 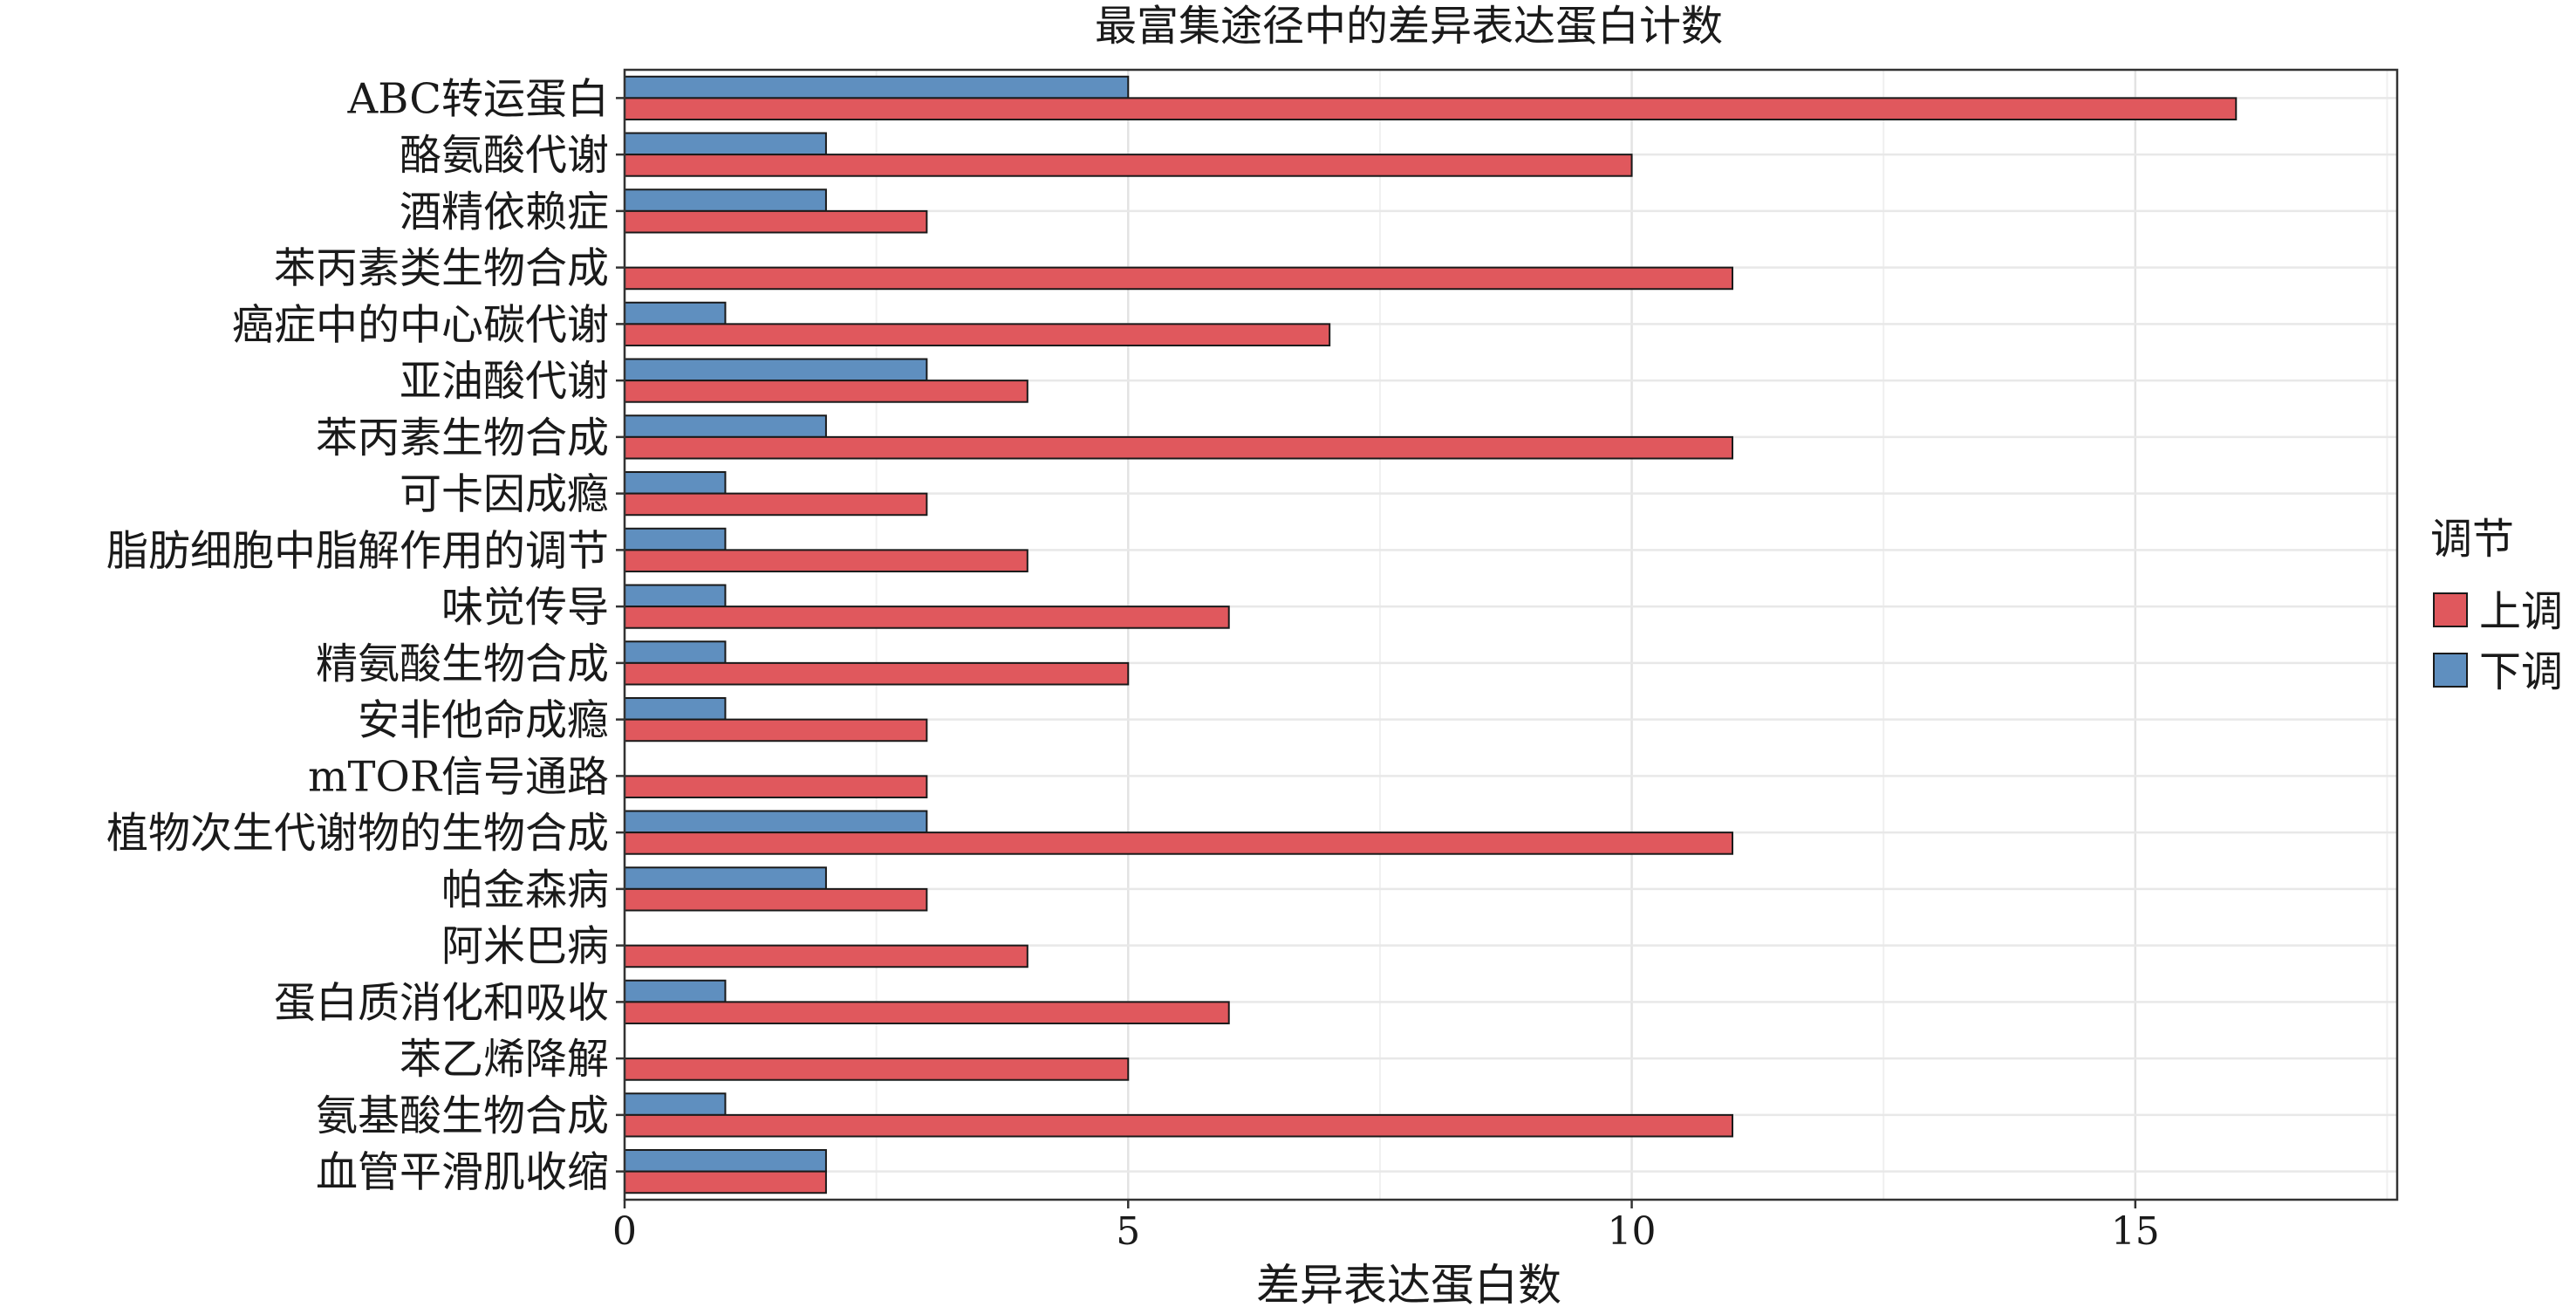 I want to click on category-label: 酒精依赖症, so click(x=504, y=212).